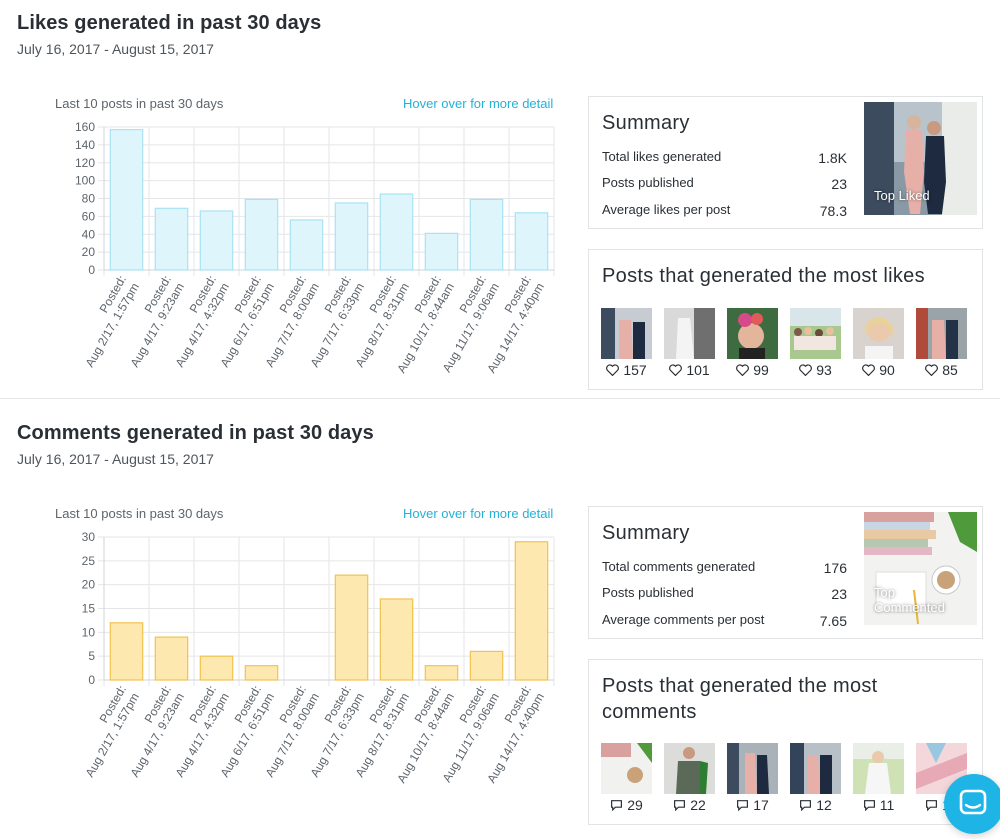 Image resolution: width=1000 pixels, height=839 pixels. Describe the element at coordinates (839, 594) in the screenshot. I see `comments-posts-published-value: 23` at that location.